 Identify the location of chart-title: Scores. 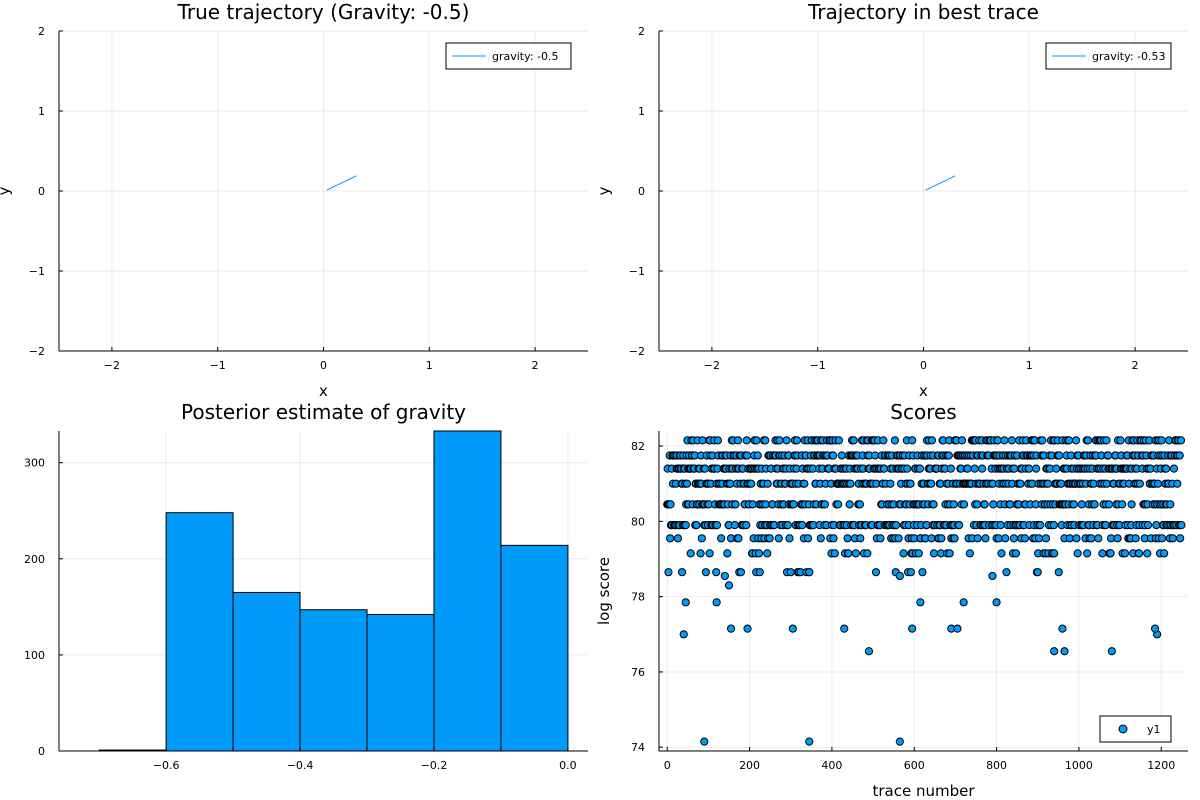
(923, 412).